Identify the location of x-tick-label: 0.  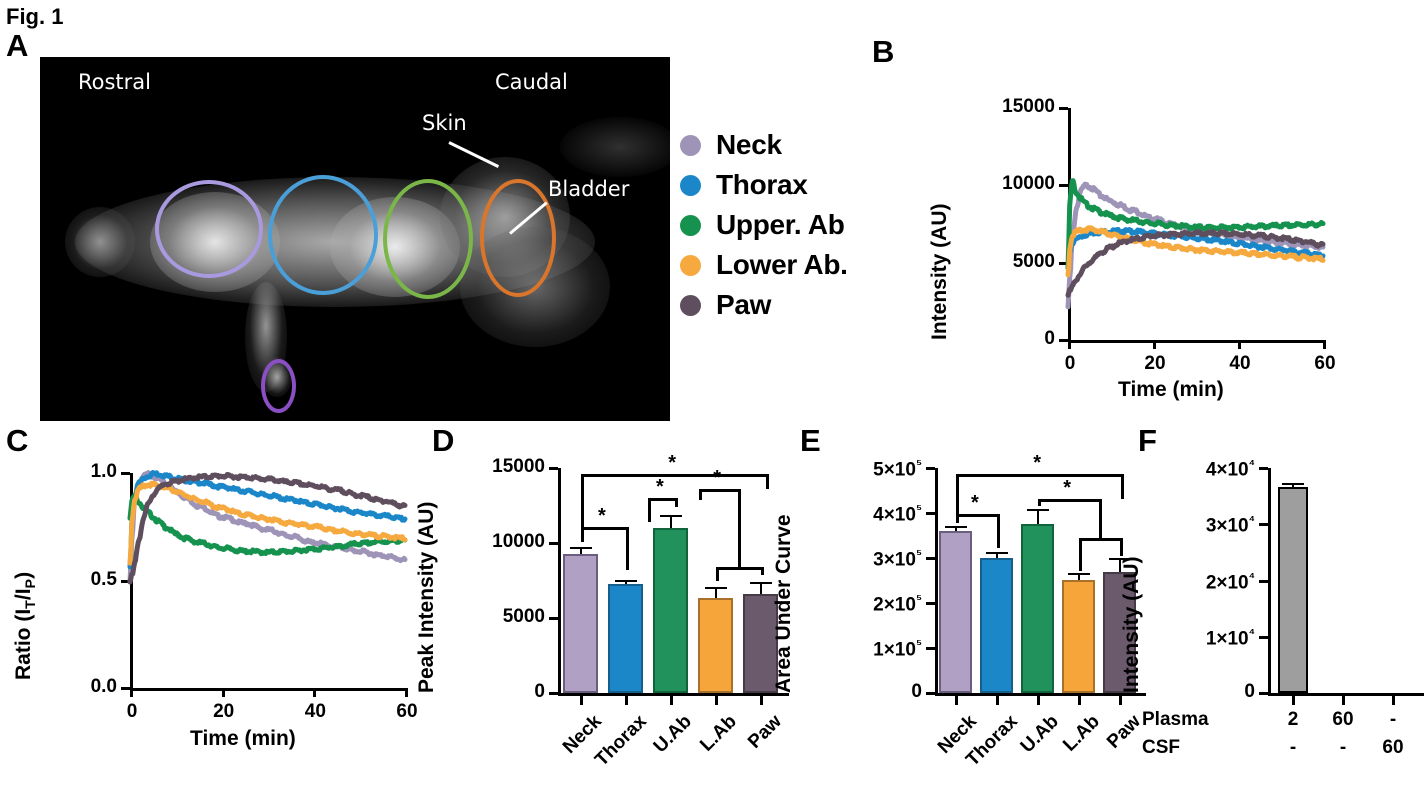
(132, 711).